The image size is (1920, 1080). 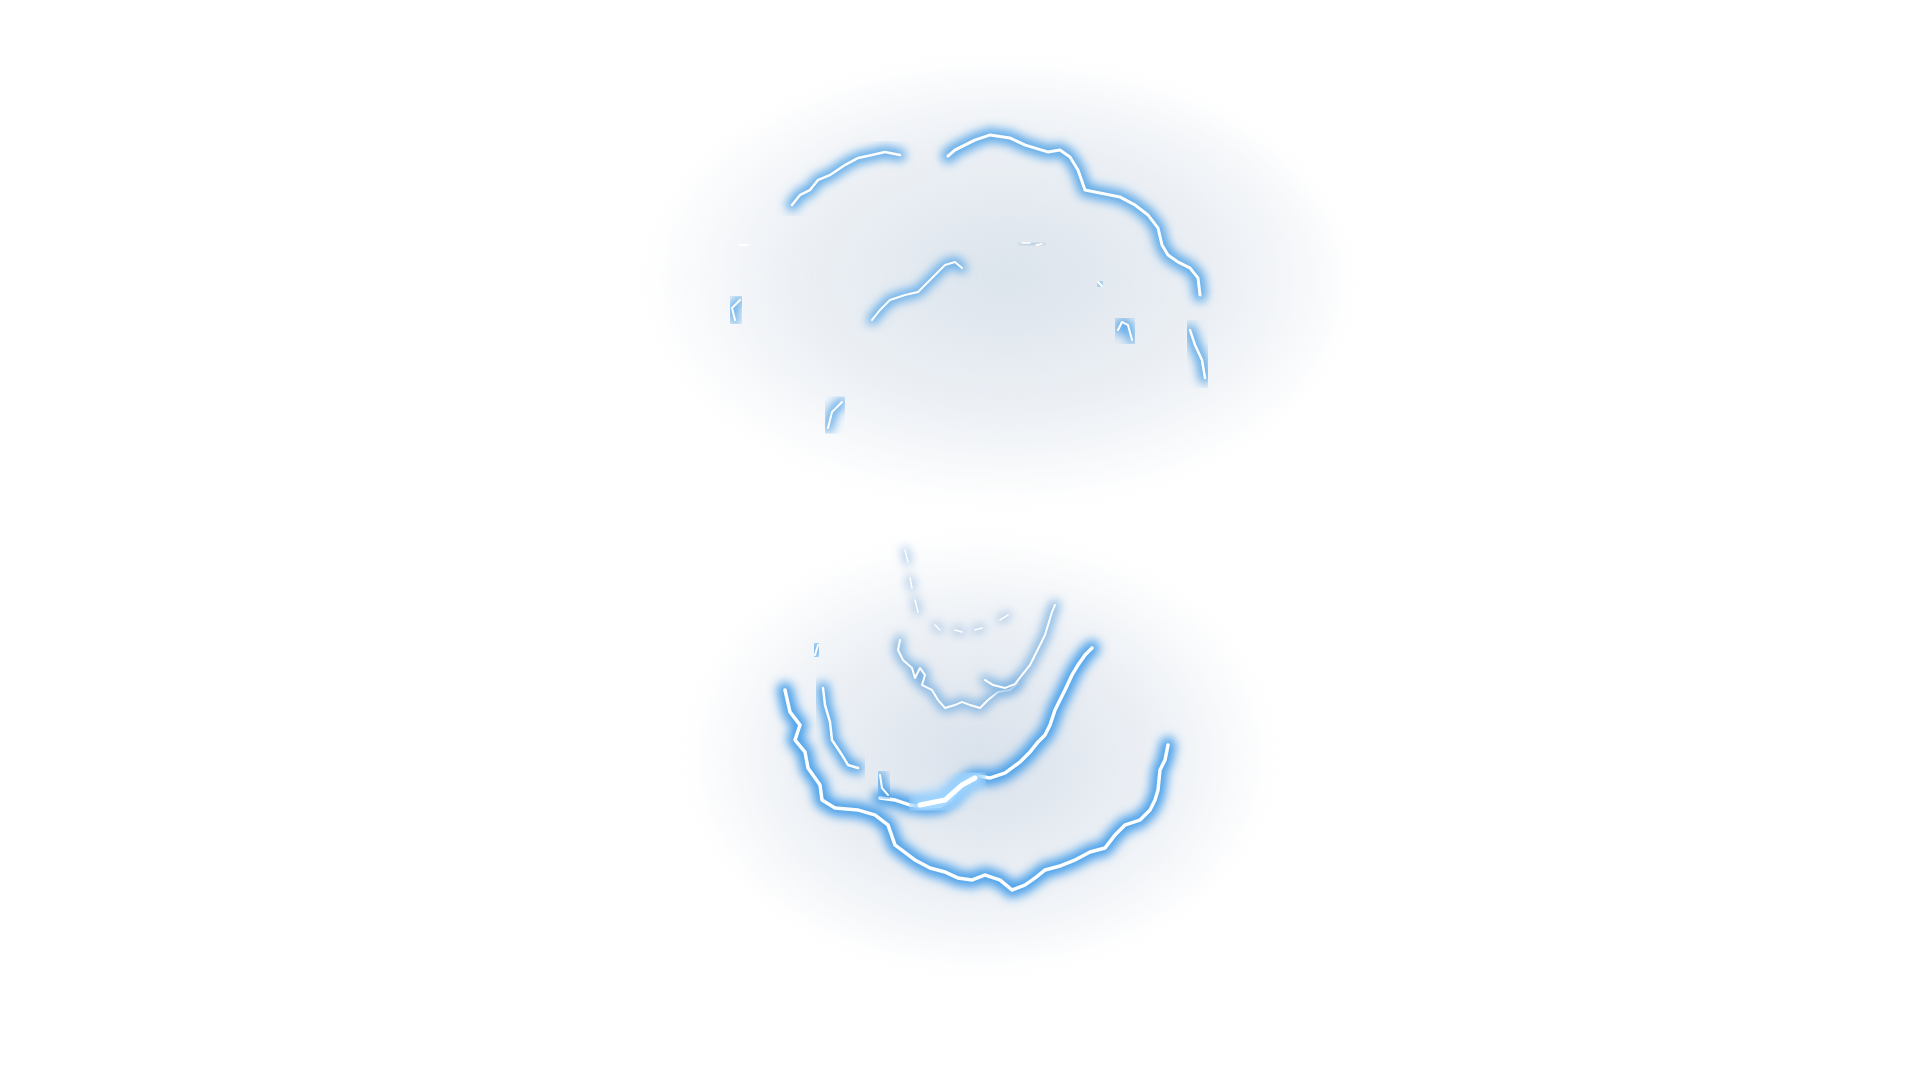 I want to click on upper-ring-fragments, so click(x=932, y=336).